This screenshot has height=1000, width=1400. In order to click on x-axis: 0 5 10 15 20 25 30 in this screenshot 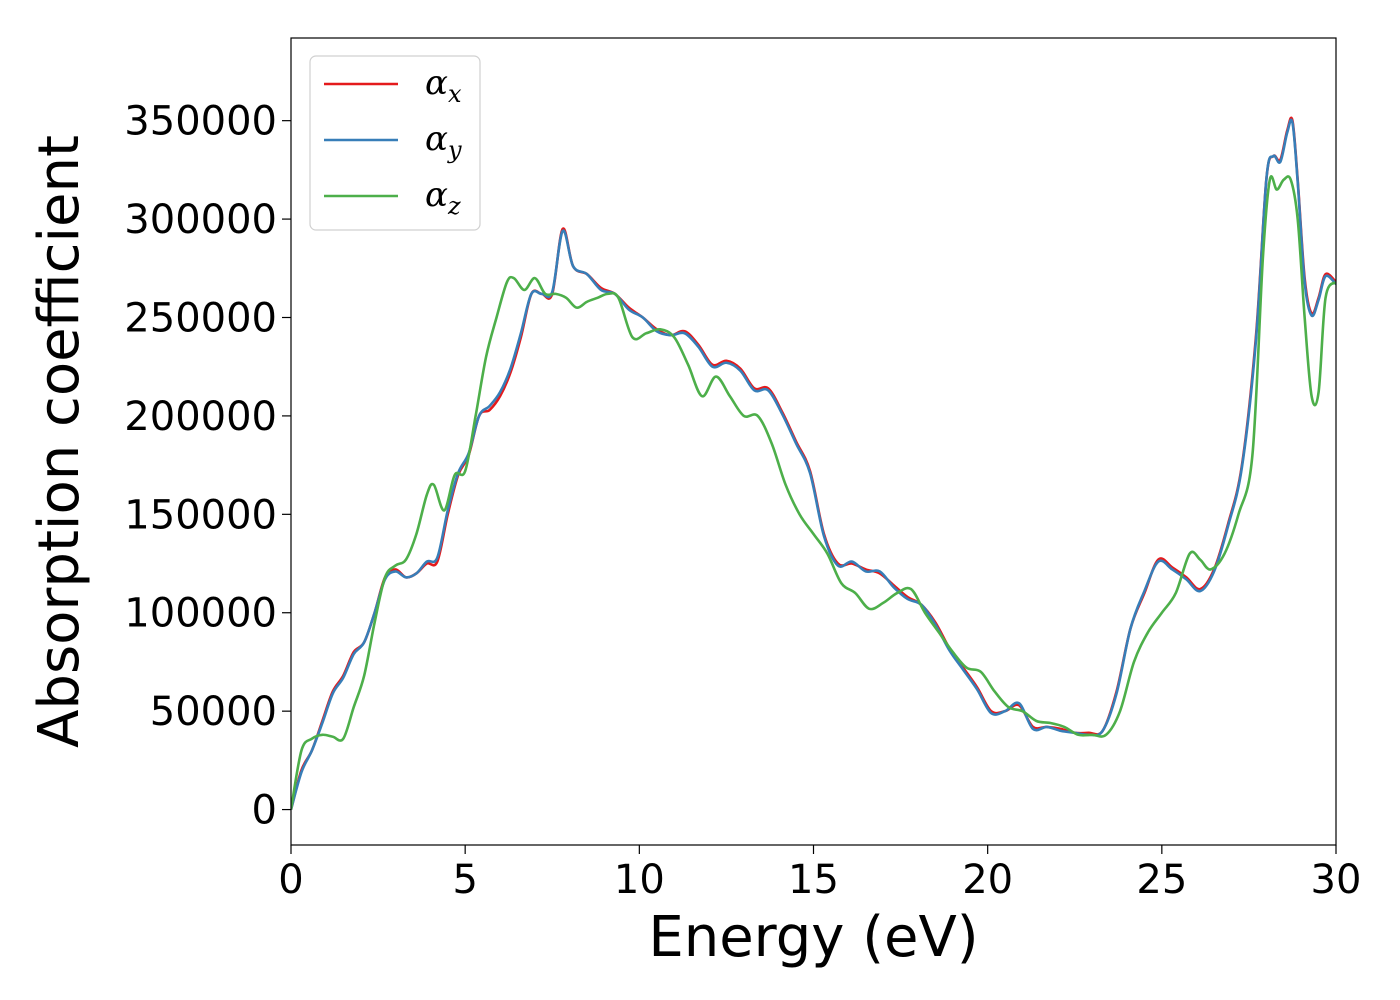, I will do `click(819, 874)`.